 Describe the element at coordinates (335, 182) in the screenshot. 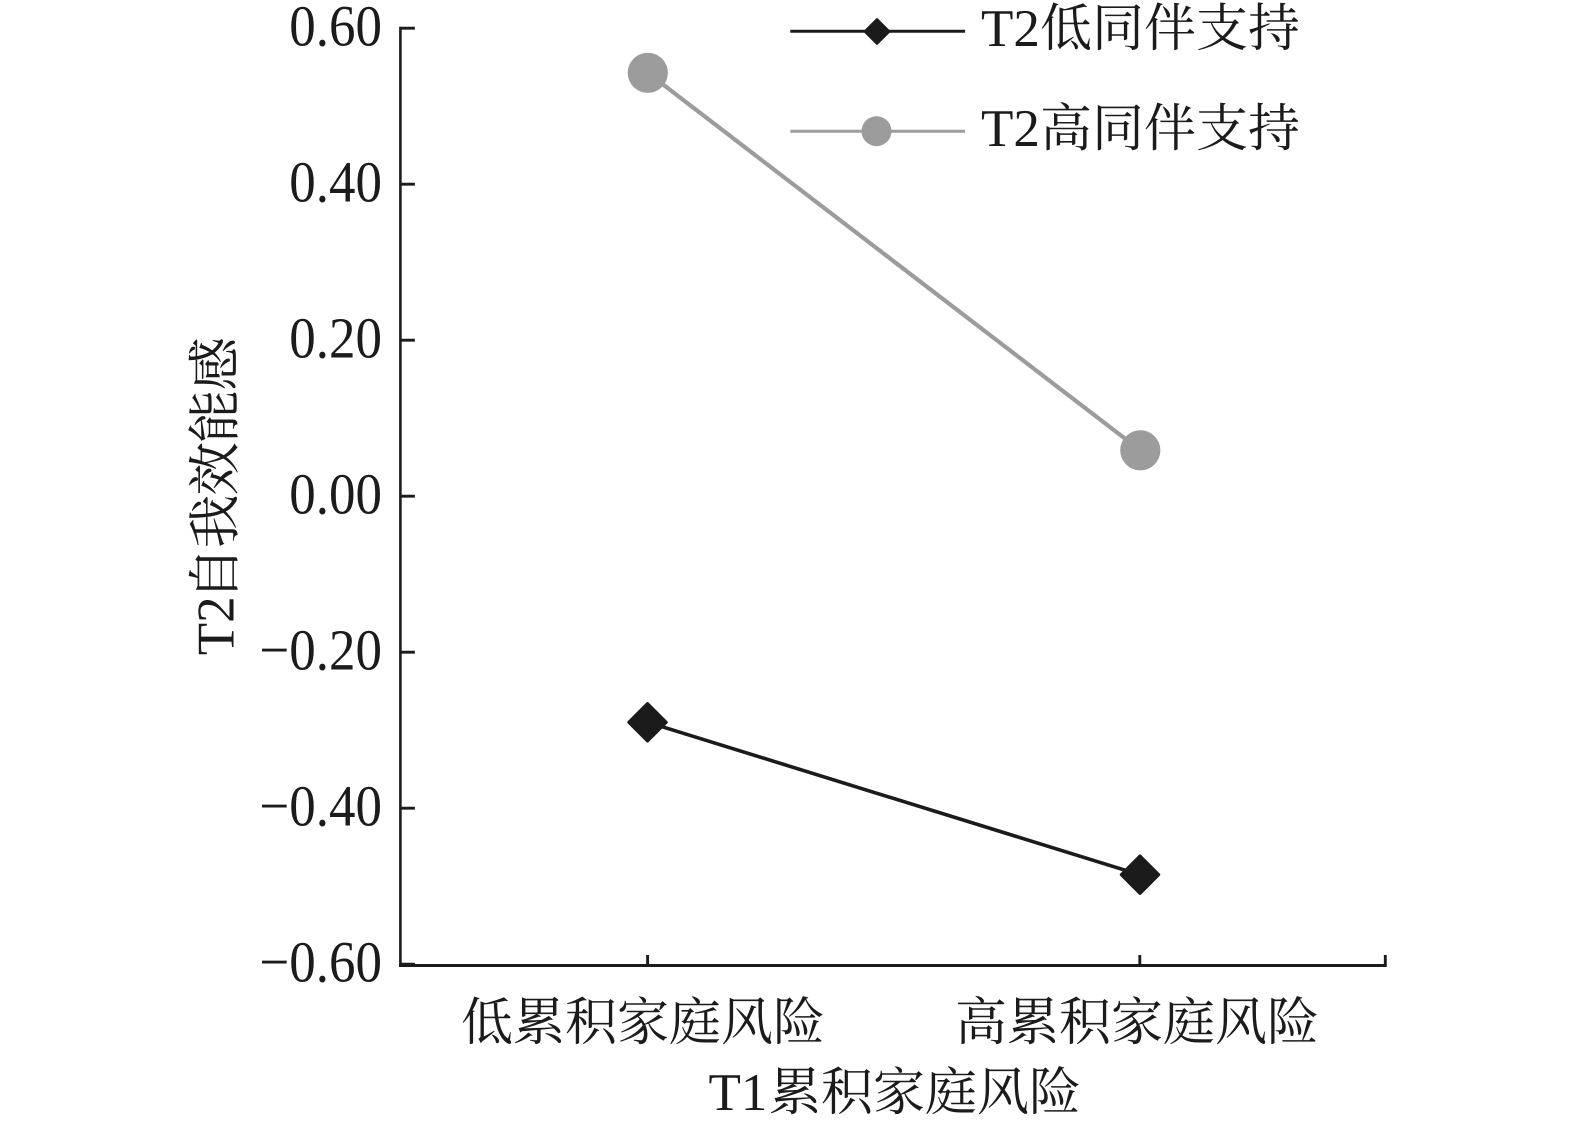

I see `svg-text: 0.40` at that location.